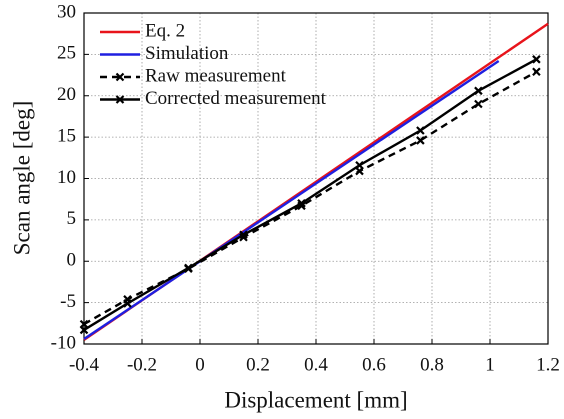  I want to click on y-tick-label: 25, so click(66, 53).